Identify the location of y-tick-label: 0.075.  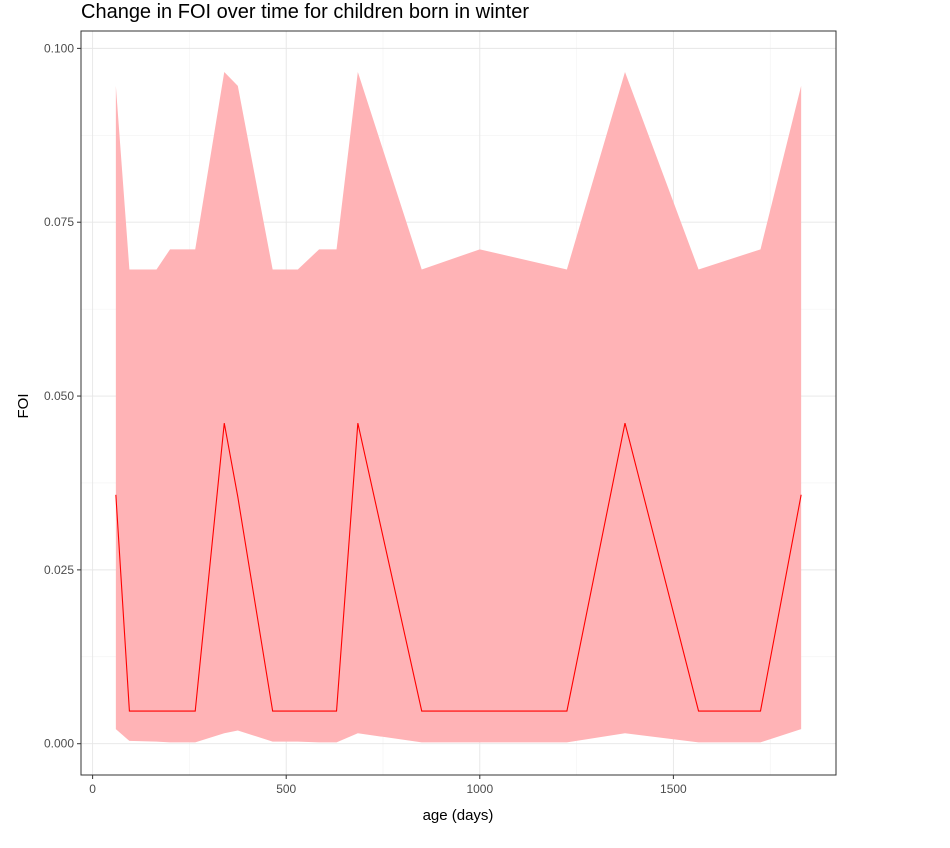
(59, 222).